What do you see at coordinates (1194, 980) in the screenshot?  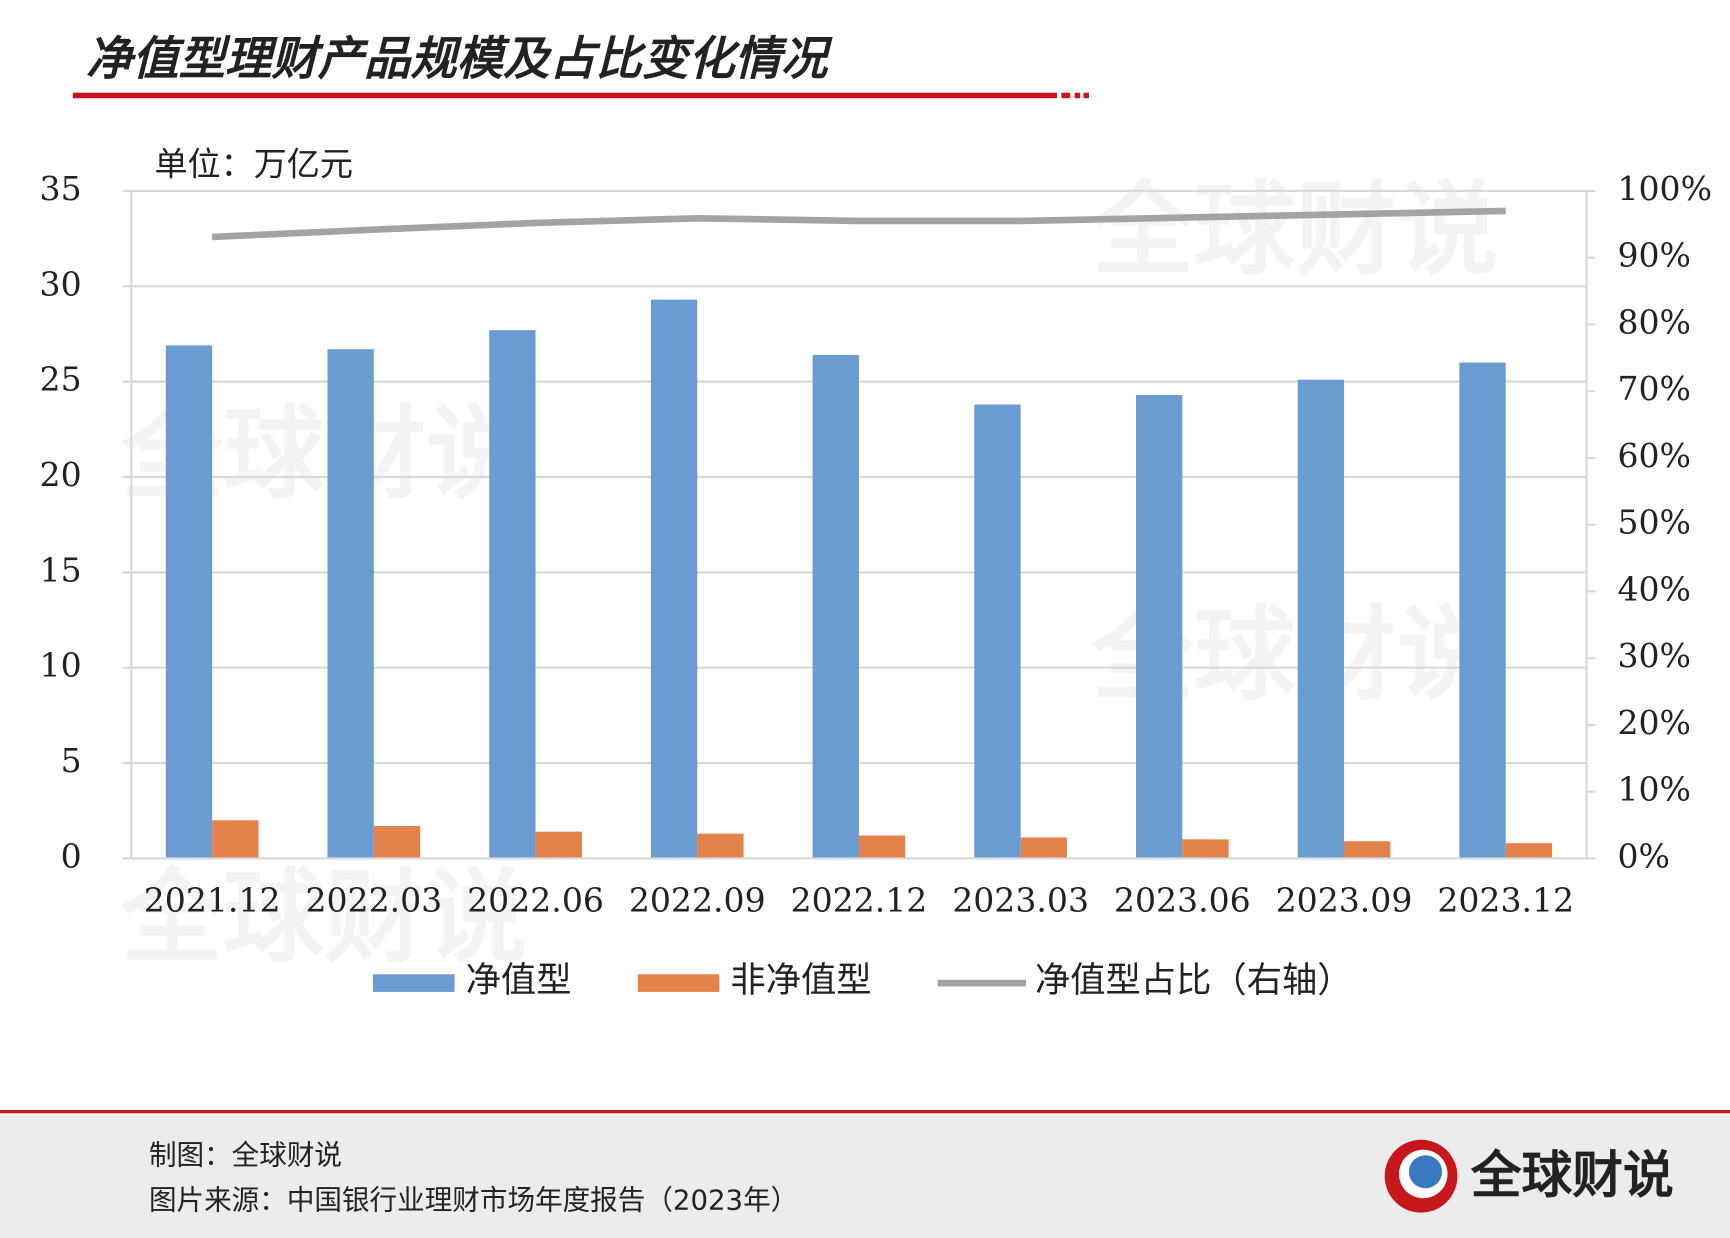 I see `legend-label: 净值型占比（右轴）` at bounding box center [1194, 980].